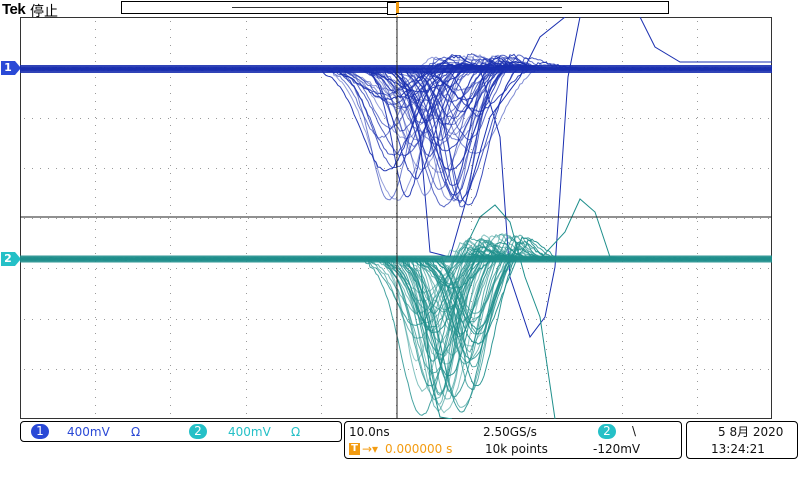 The image size is (800, 480). I want to click on ch2-ground-marker: 2, so click(11, 259).